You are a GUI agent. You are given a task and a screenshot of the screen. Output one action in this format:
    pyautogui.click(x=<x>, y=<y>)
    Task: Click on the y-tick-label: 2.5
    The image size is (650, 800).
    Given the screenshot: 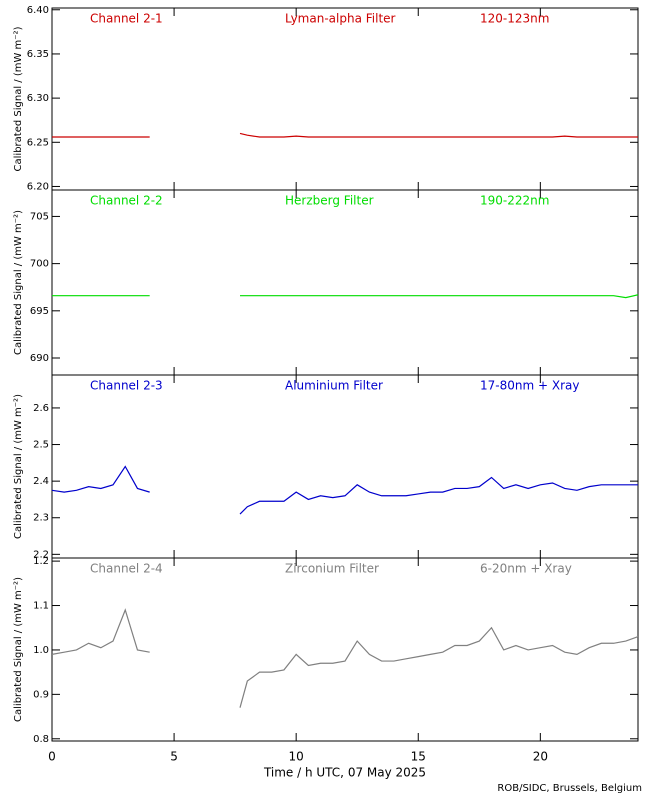 What is the action you would take?
    pyautogui.click(x=41, y=445)
    